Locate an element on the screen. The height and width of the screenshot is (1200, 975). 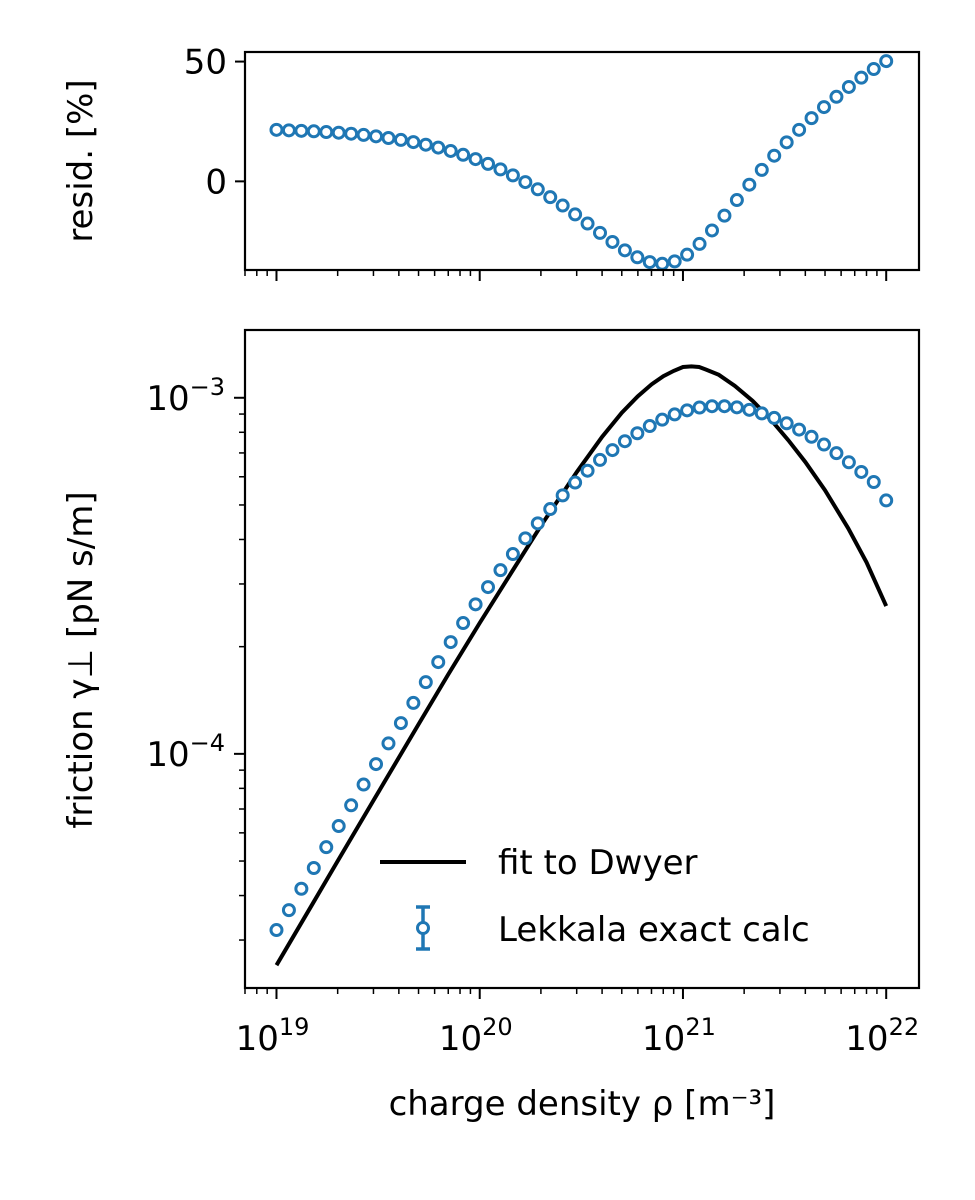
legend-label-fit: fit to Dwyer is located at coordinates (598, 863).